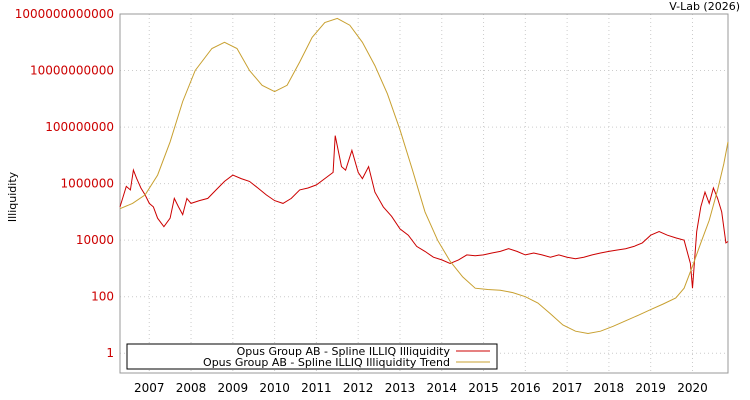  Describe the element at coordinates (704, 6) in the screenshot. I see `credit-label: V-Lab (2026)` at that location.